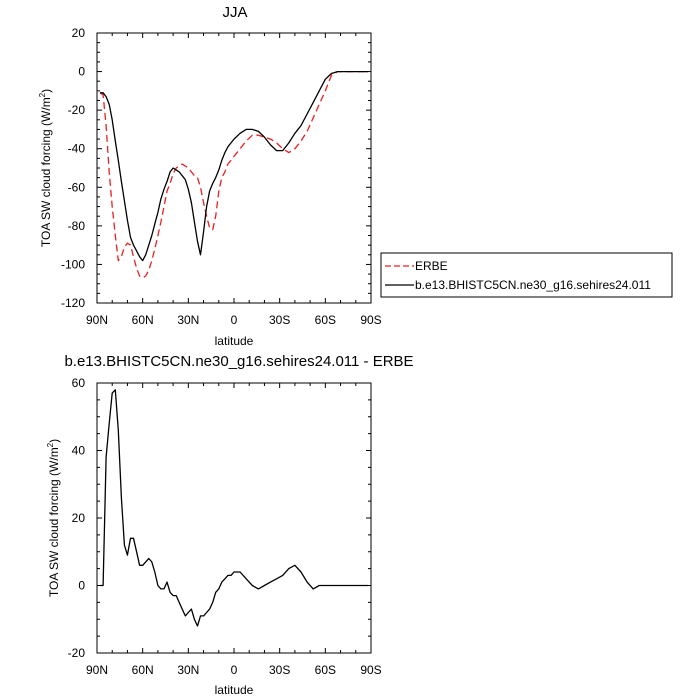 The image size is (700, 700). I want to click on top-y-tick-label: -100, so click(73, 264).